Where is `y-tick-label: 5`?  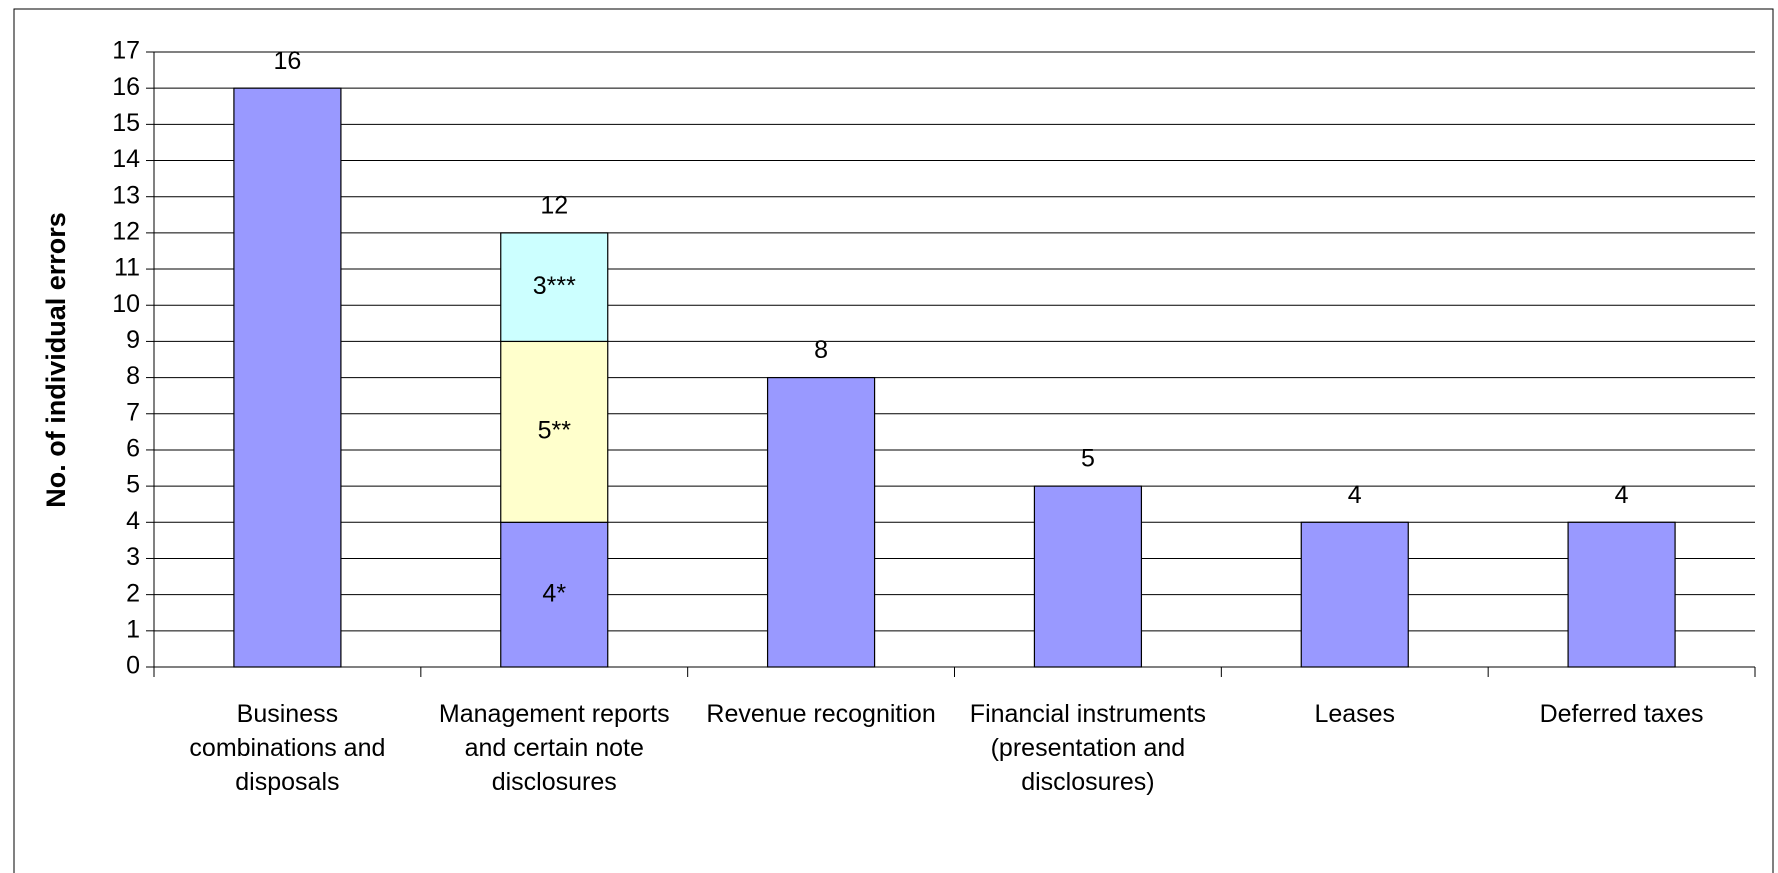
y-tick-label: 5 is located at coordinates (133, 485).